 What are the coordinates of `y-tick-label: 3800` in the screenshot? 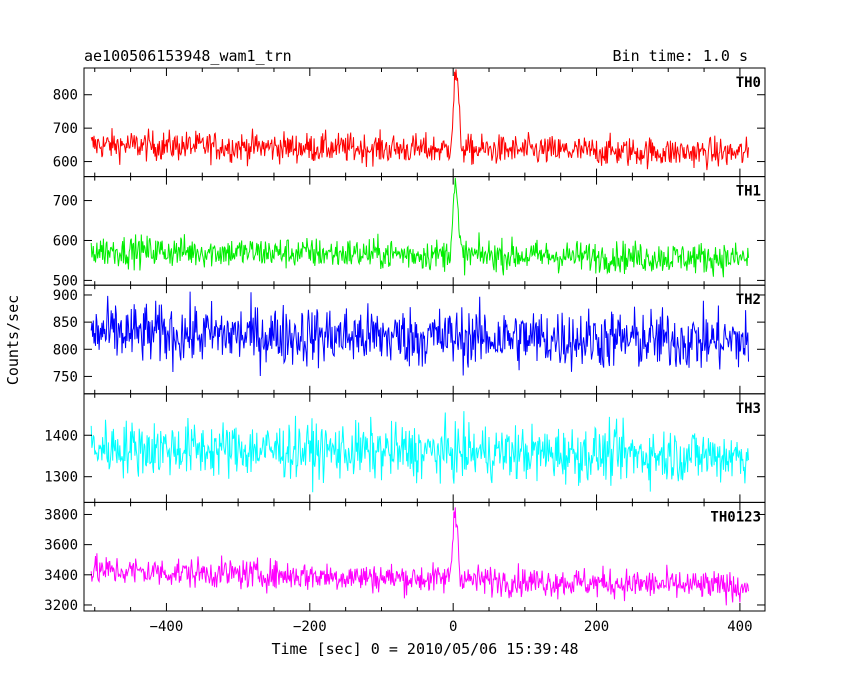 It's located at (61, 515).